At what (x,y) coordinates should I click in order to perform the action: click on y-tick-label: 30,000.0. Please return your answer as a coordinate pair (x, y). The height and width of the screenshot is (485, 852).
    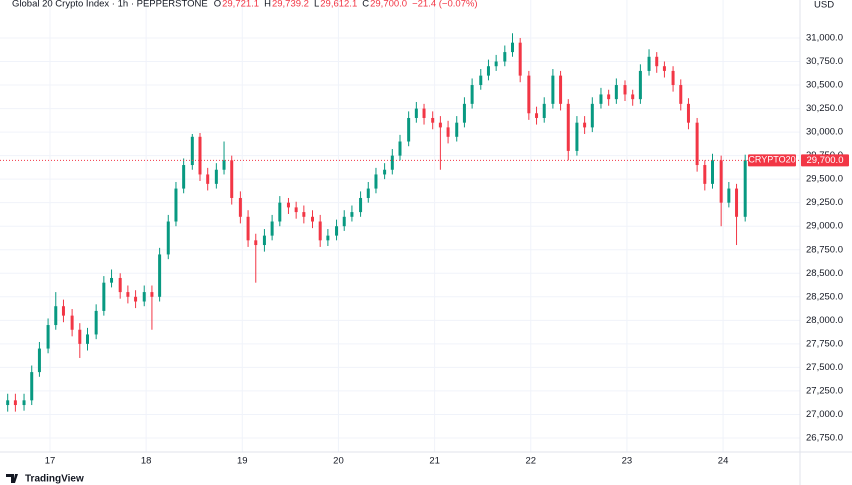
    Looking at the image, I should click on (824, 132).